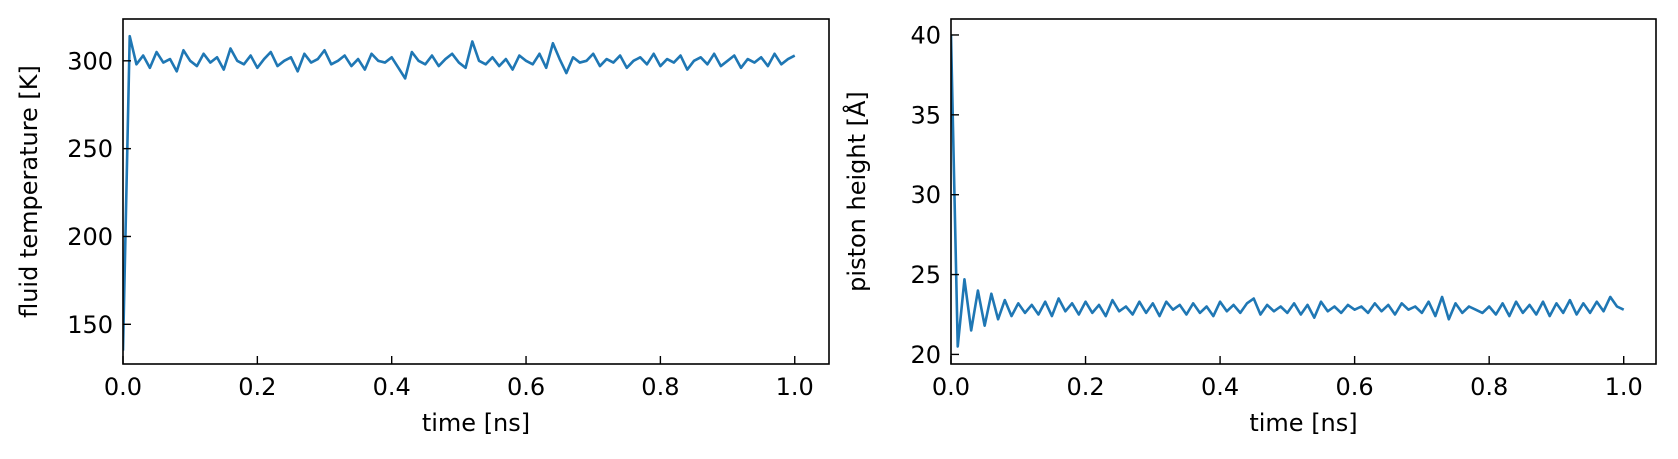  Describe the element at coordinates (90, 325) in the screenshot. I see `y-tick-label: 150` at that location.